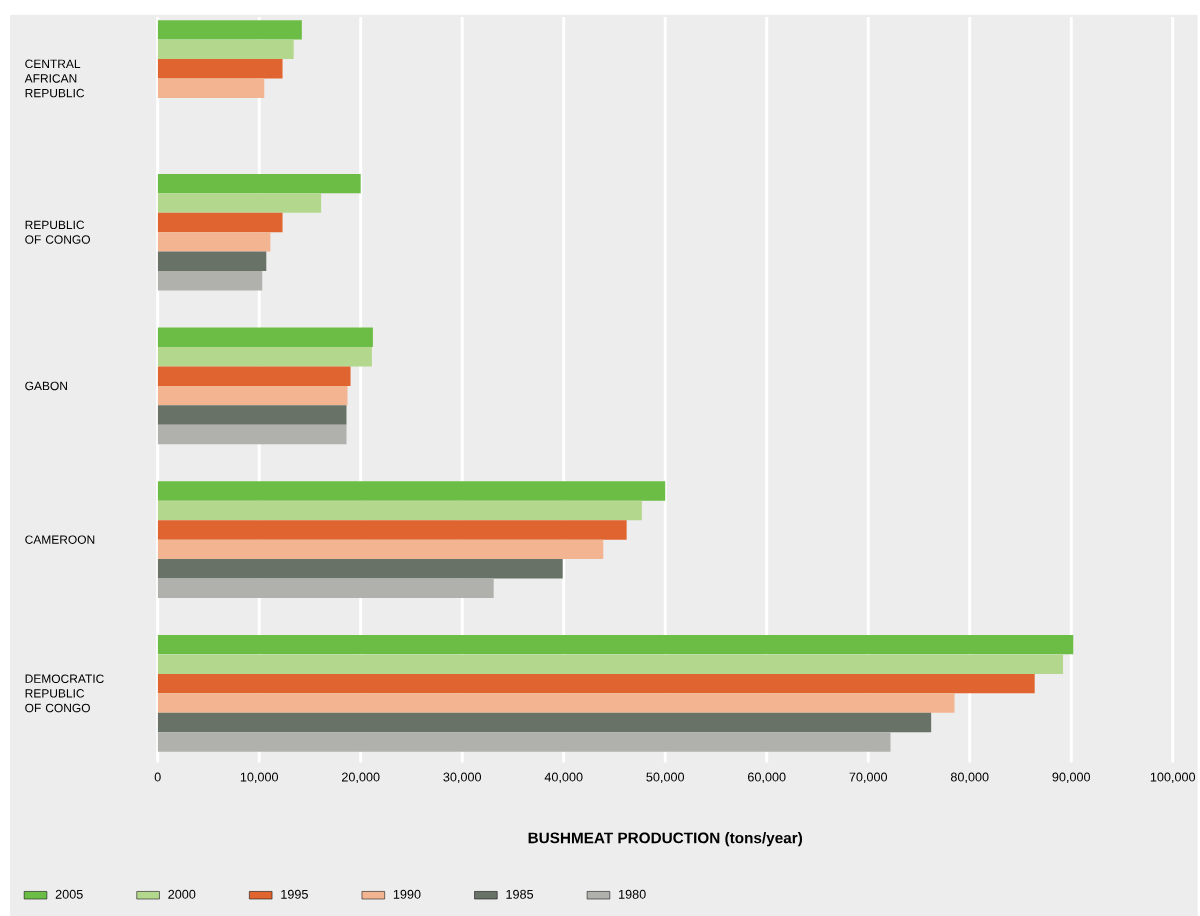 The image size is (1200, 916). I want to click on y-tick-label: REPUBLIC OF CONGO, so click(57, 232).